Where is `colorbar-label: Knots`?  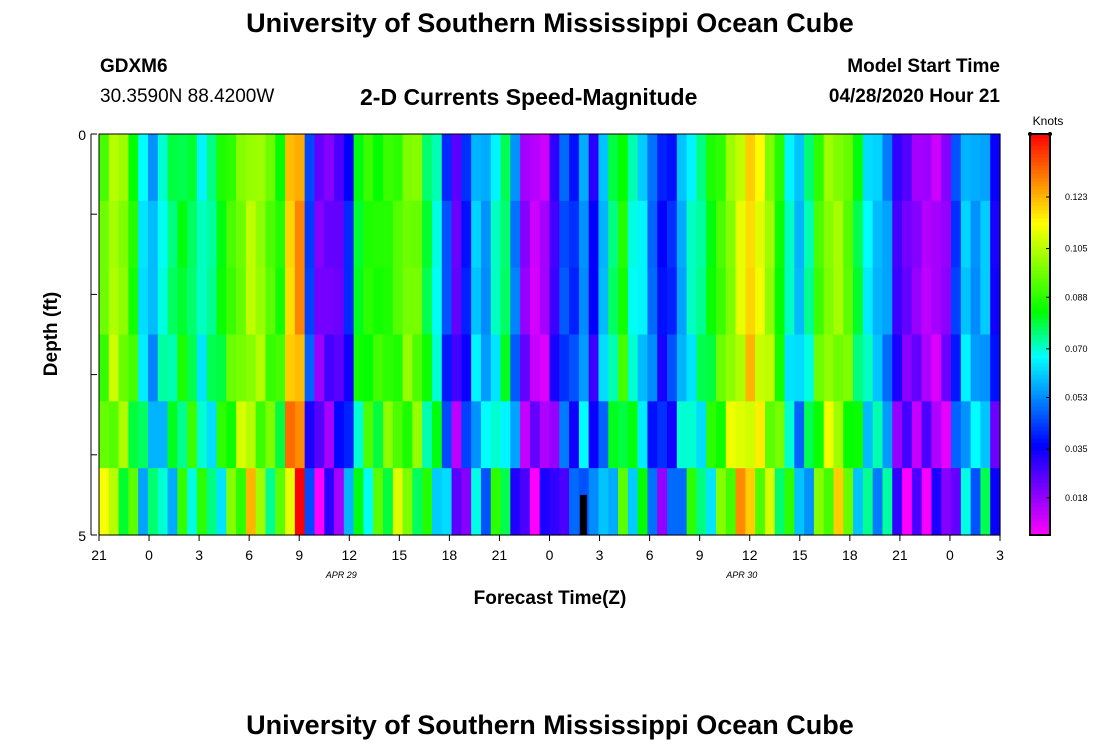
colorbar-label: Knots is located at coordinates (1048, 121).